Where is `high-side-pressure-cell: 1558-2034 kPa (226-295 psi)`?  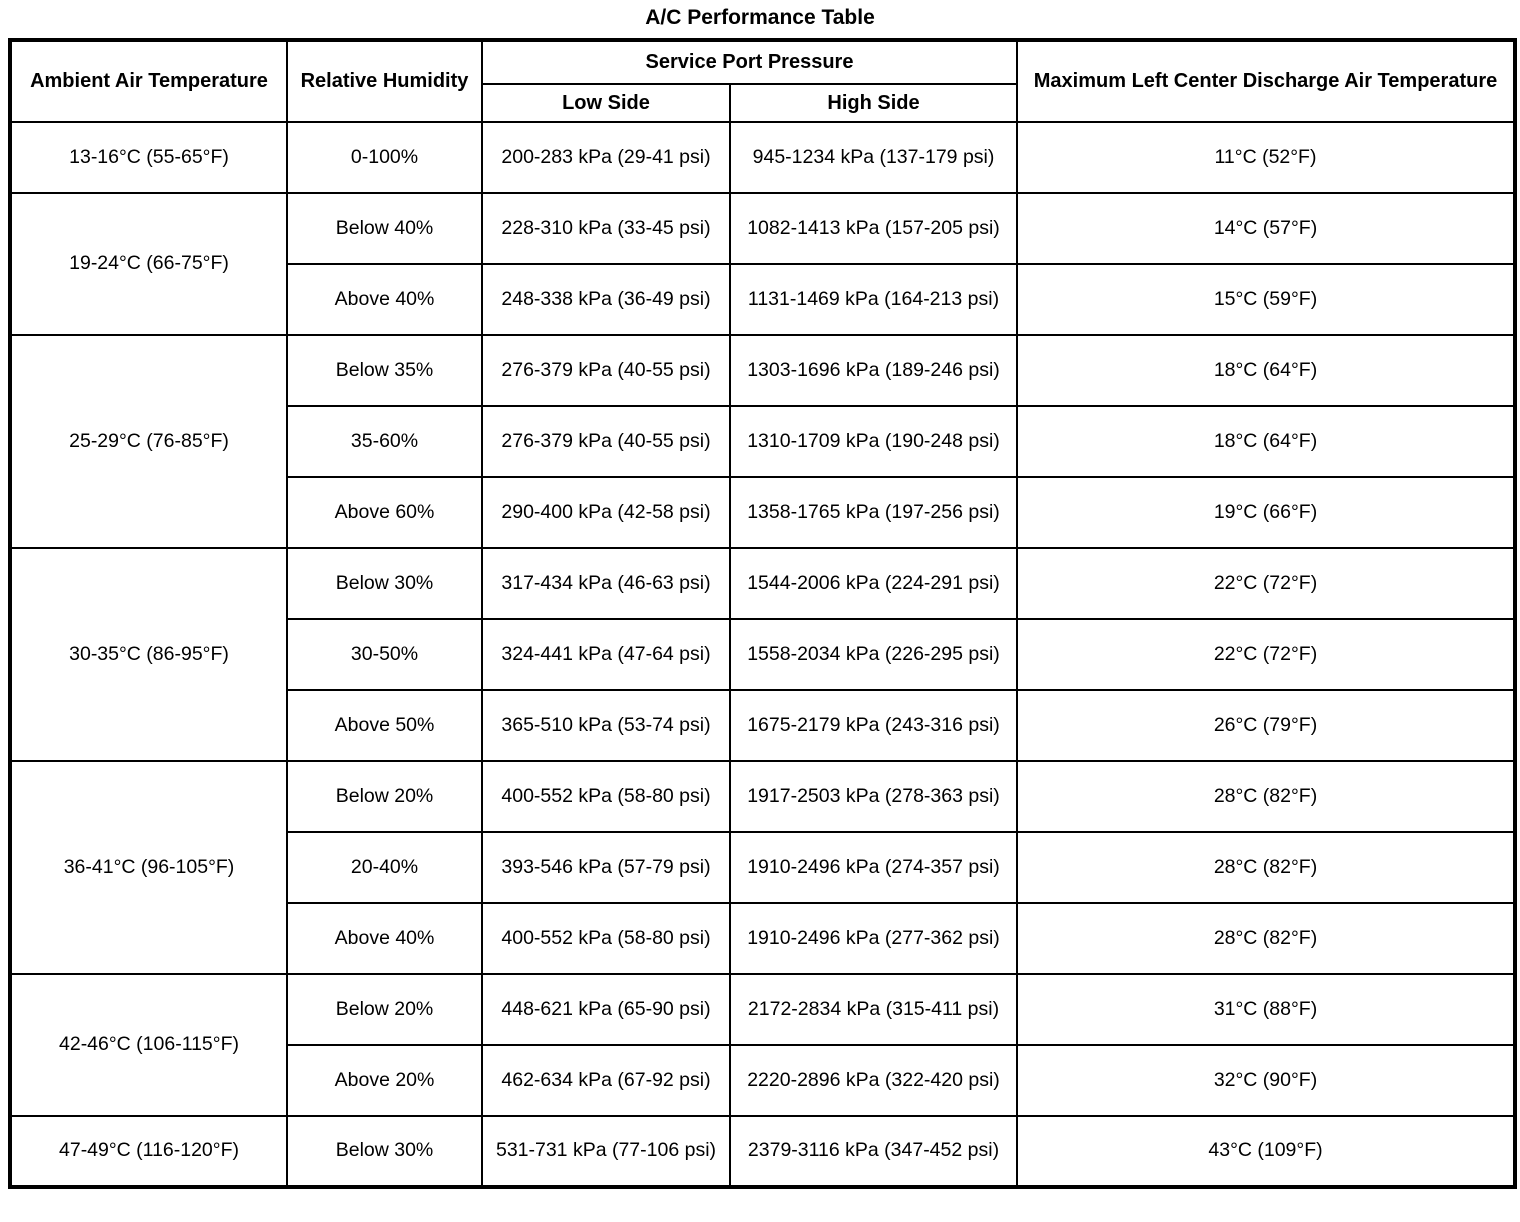 high-side-pressure-cell: 1558-2034 kPa (226-295 psi) is located at coordinates (873, 654).